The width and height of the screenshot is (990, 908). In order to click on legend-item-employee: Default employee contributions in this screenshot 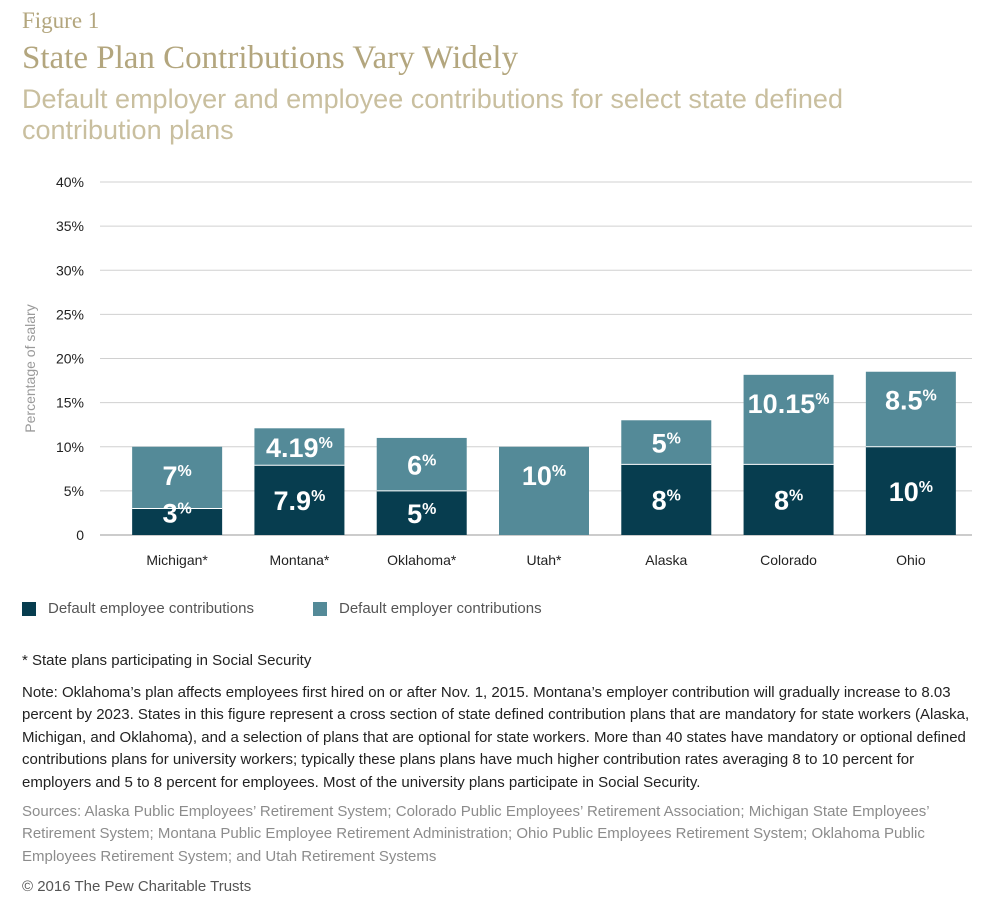, I will do `click(138, 608)`.